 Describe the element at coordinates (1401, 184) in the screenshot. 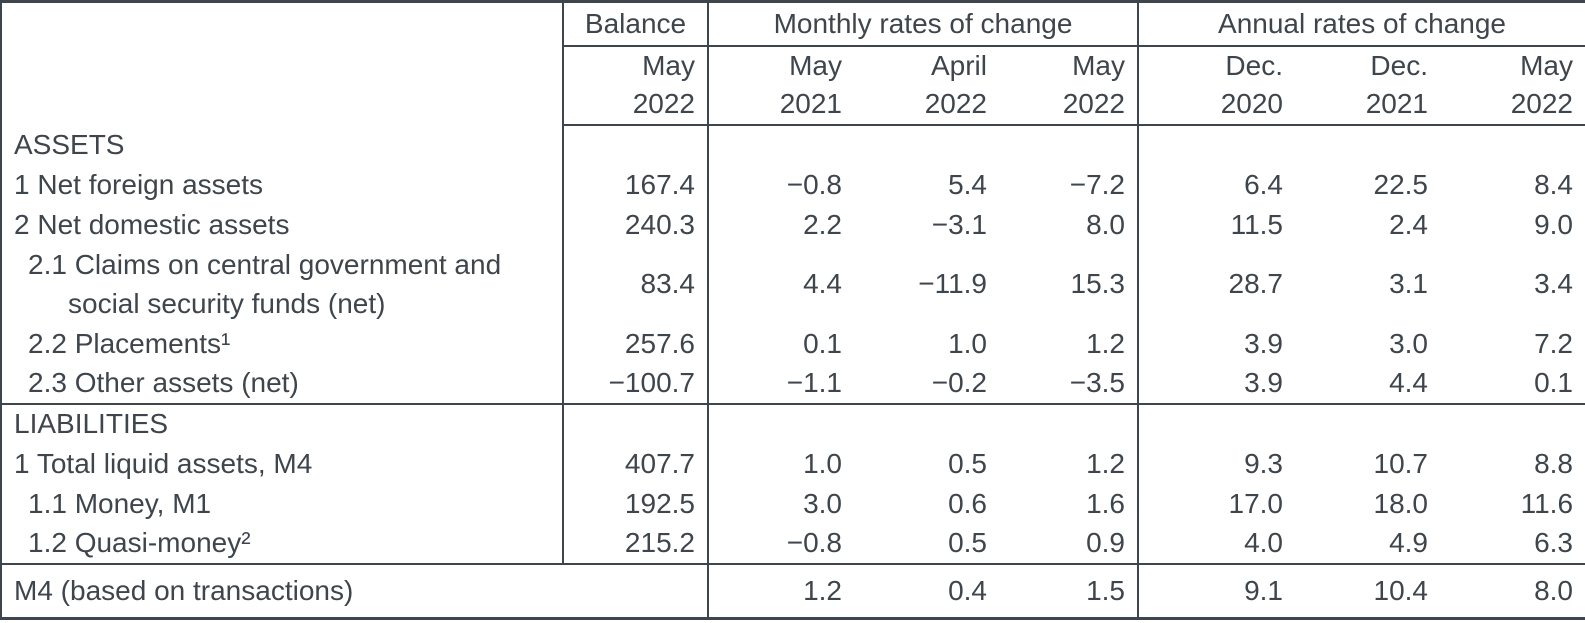

I see `value-annual-2: 22.5` at that location.